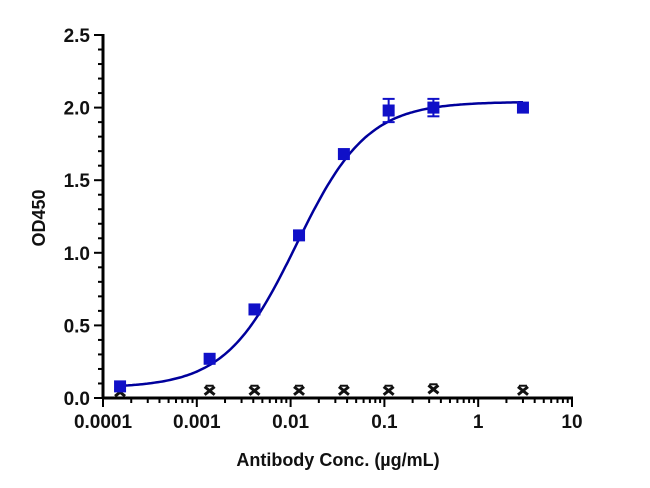 This screenshot has height=488, width=650. What do you see at coordinates (197, 422) in the screenshot?
I see `x-tick-label: 0.001` at bounding box center [197, 422].